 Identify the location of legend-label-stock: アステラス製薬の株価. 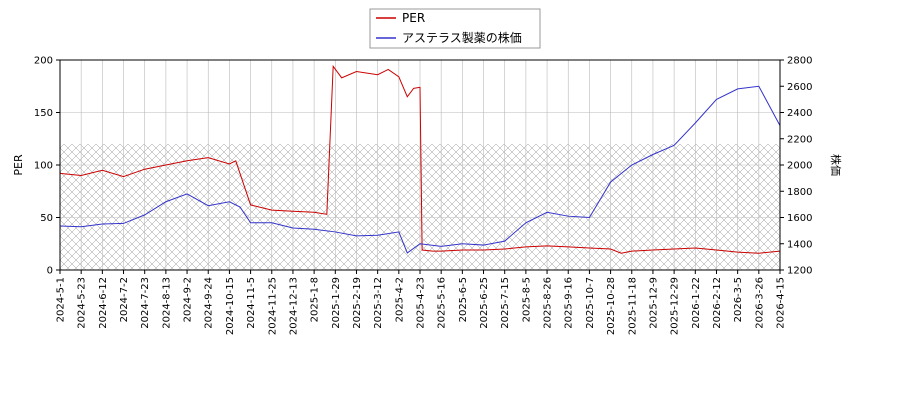
(462, 37).